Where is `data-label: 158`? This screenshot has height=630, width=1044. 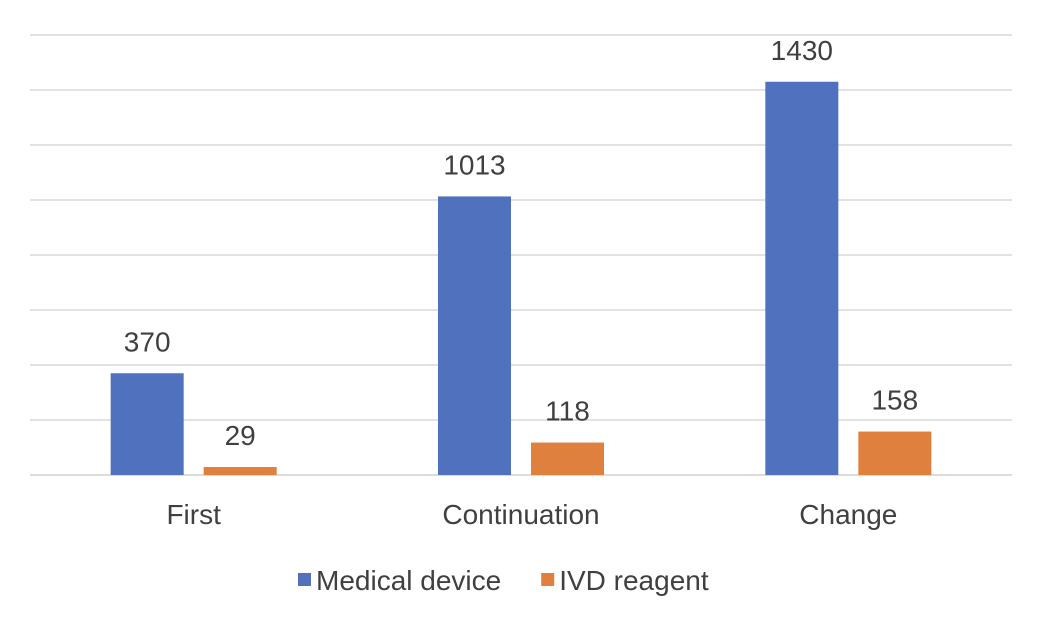 data-label: 158 is located at coordinates (894, 400).